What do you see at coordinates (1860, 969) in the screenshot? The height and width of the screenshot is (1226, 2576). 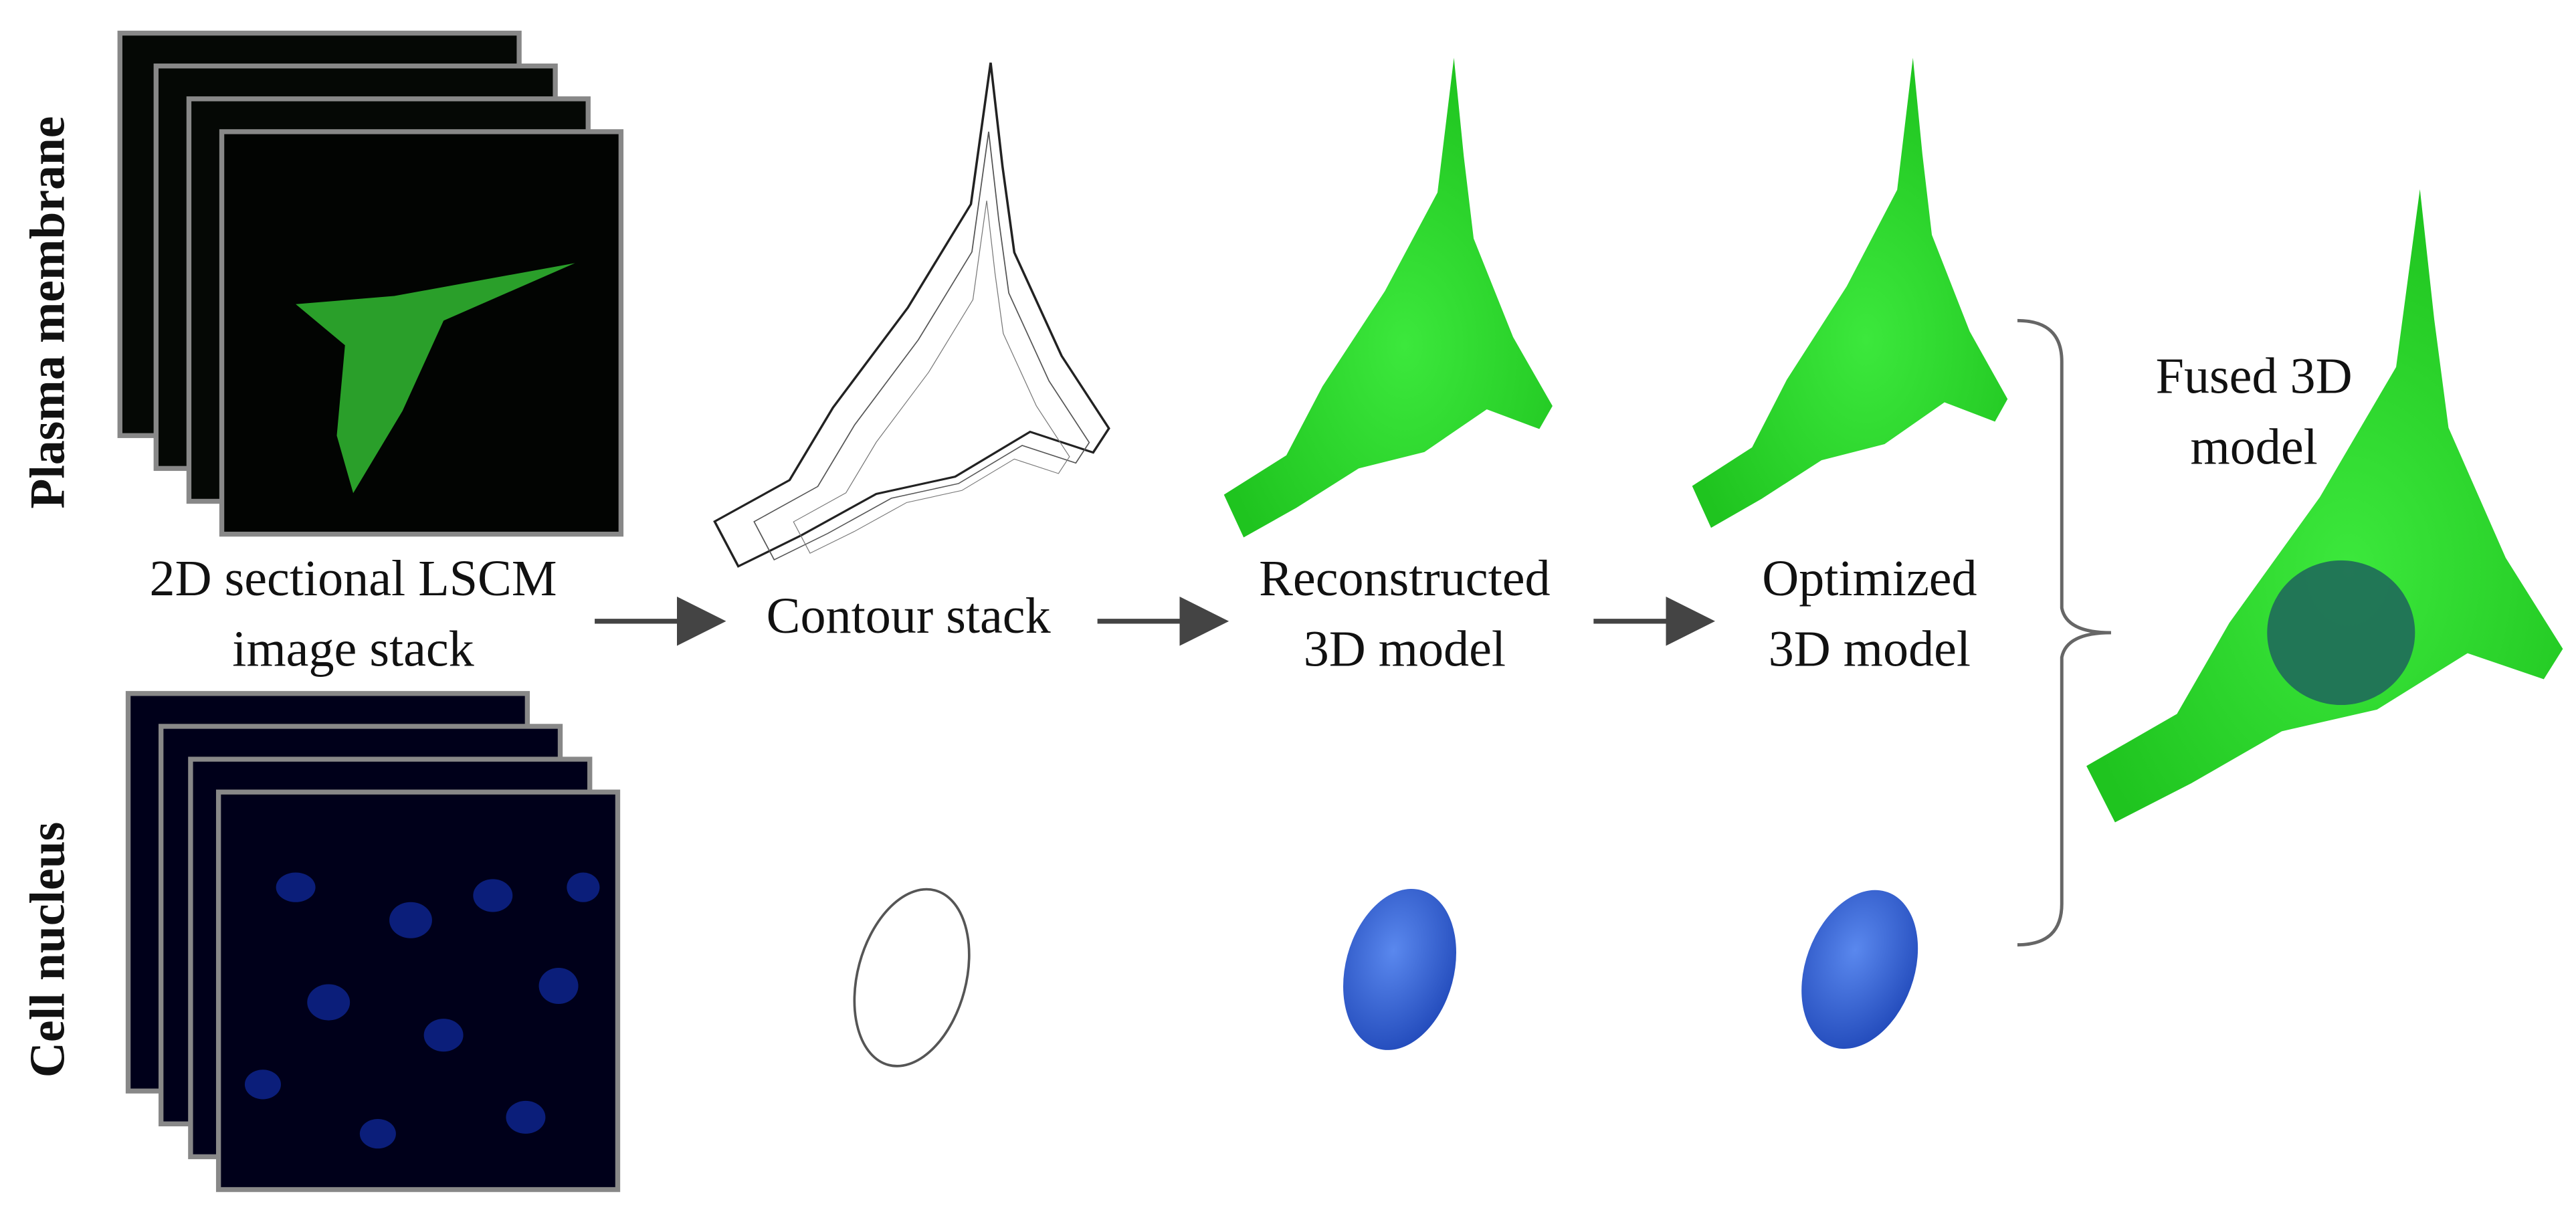 I see `optimized-nucleus` at bounding box center [1860, 969].